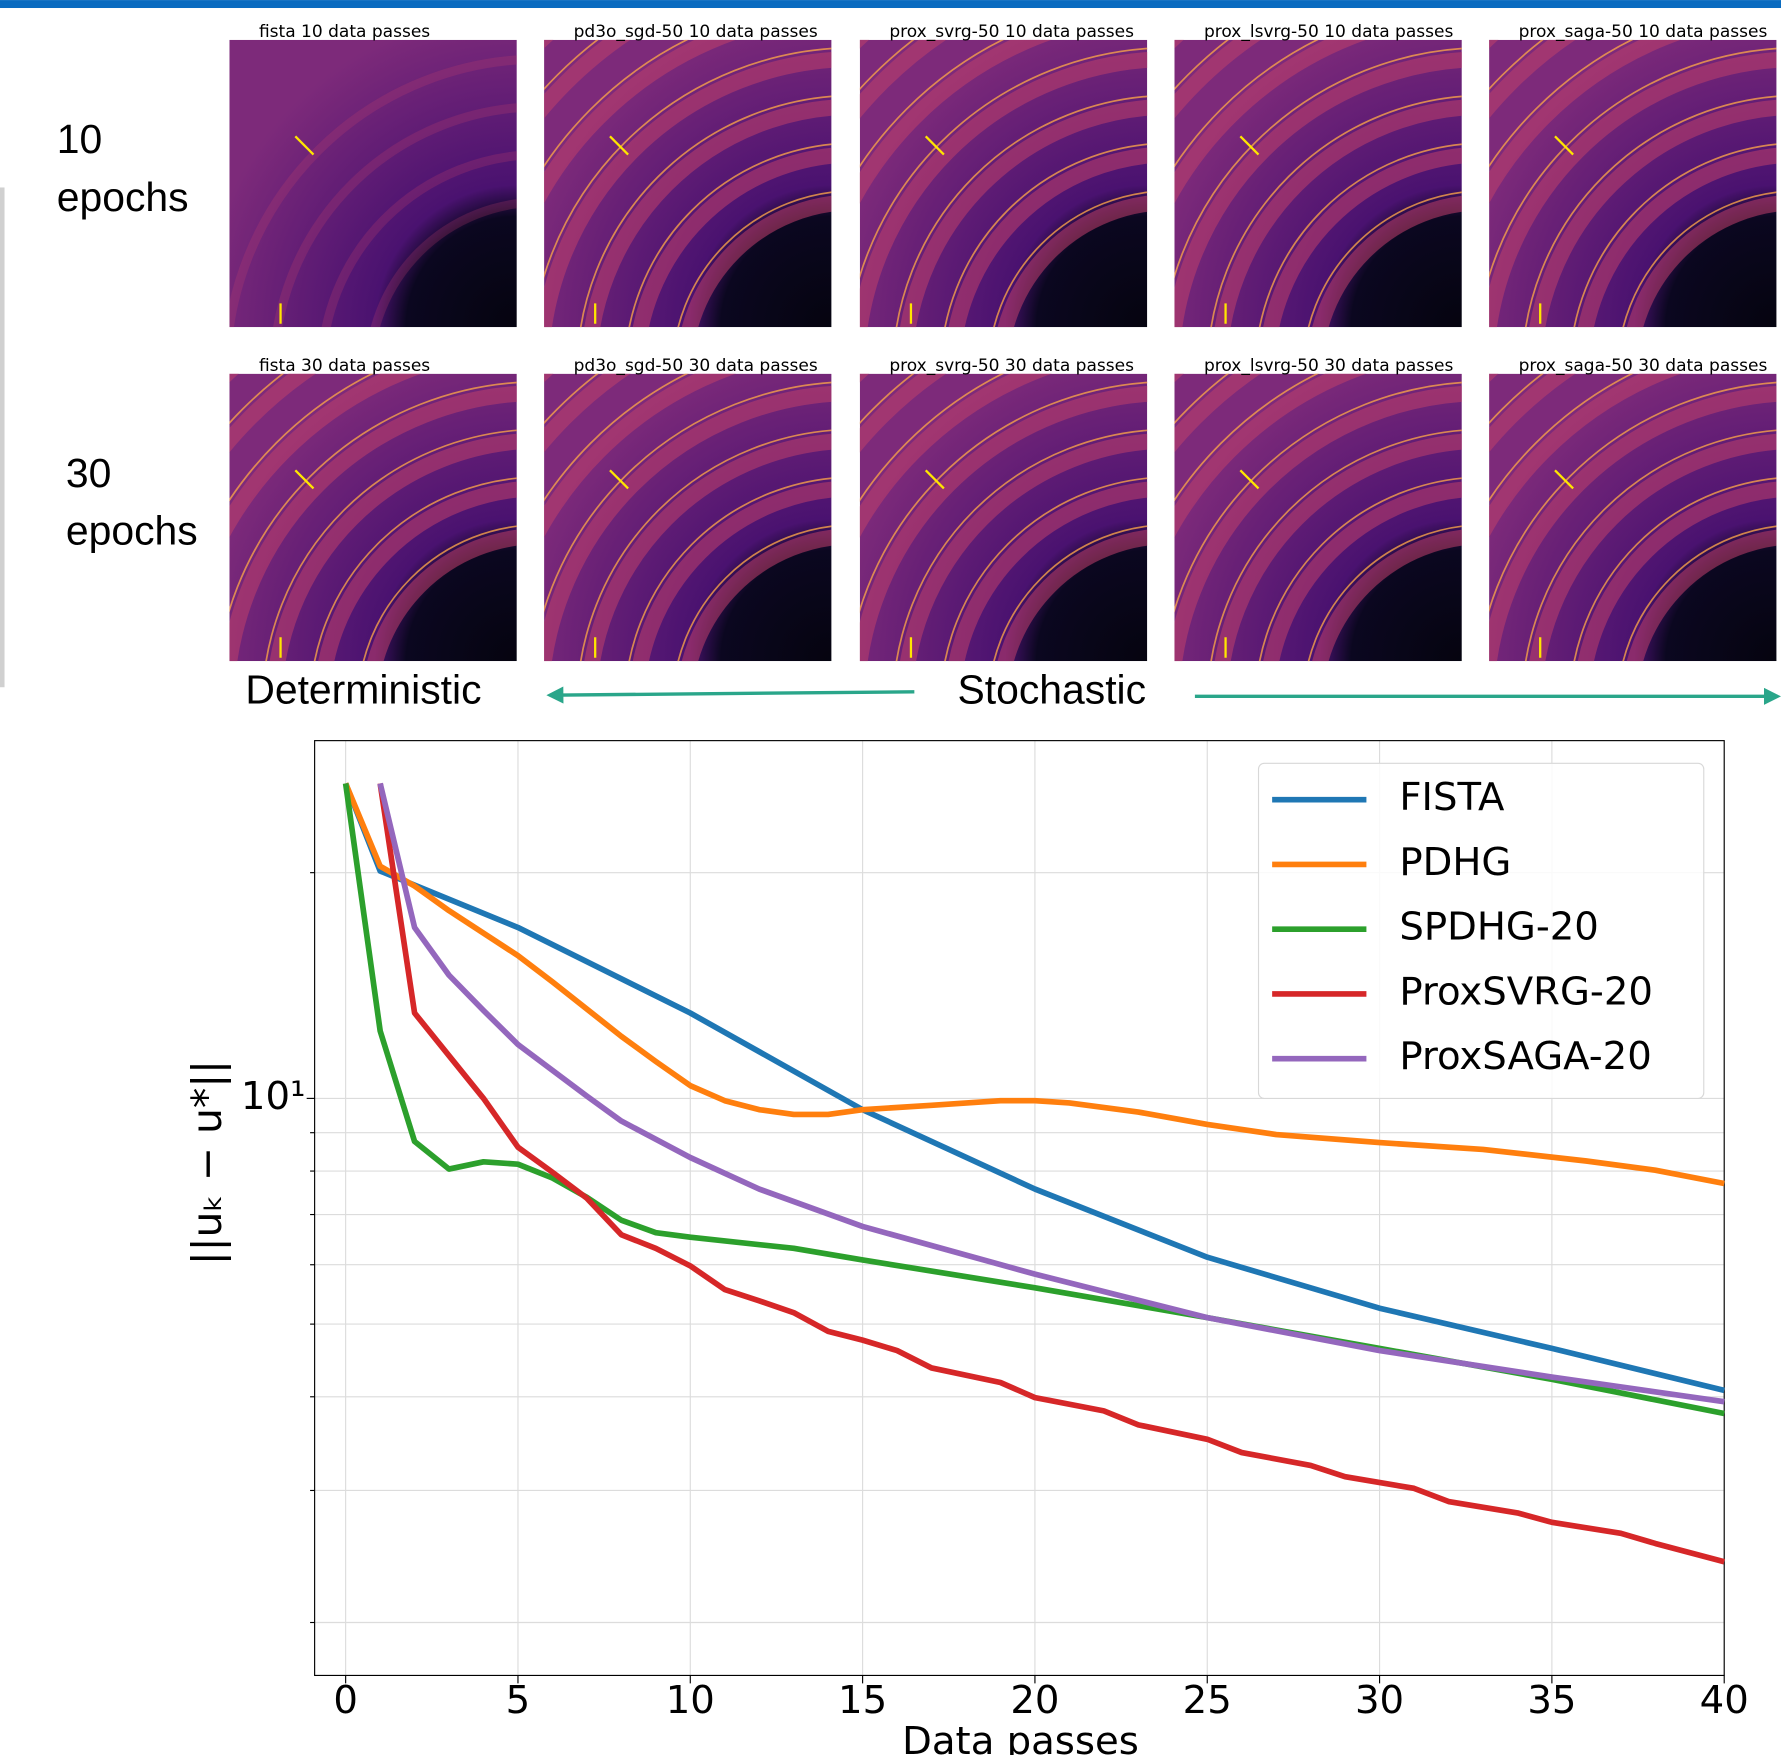 This screenshot has width=1781, height=1755. I want to click on legend-label: ProxSVRG-20, so click(1526, 991).